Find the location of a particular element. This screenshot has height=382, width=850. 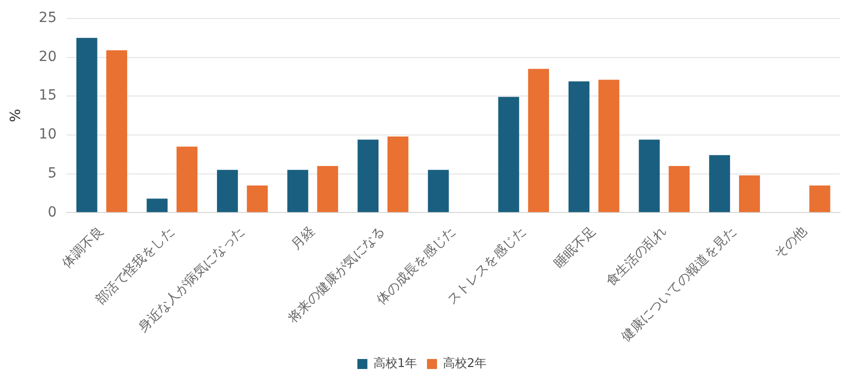

legend-label: 高校1年 is located at coordinates (395, 363).